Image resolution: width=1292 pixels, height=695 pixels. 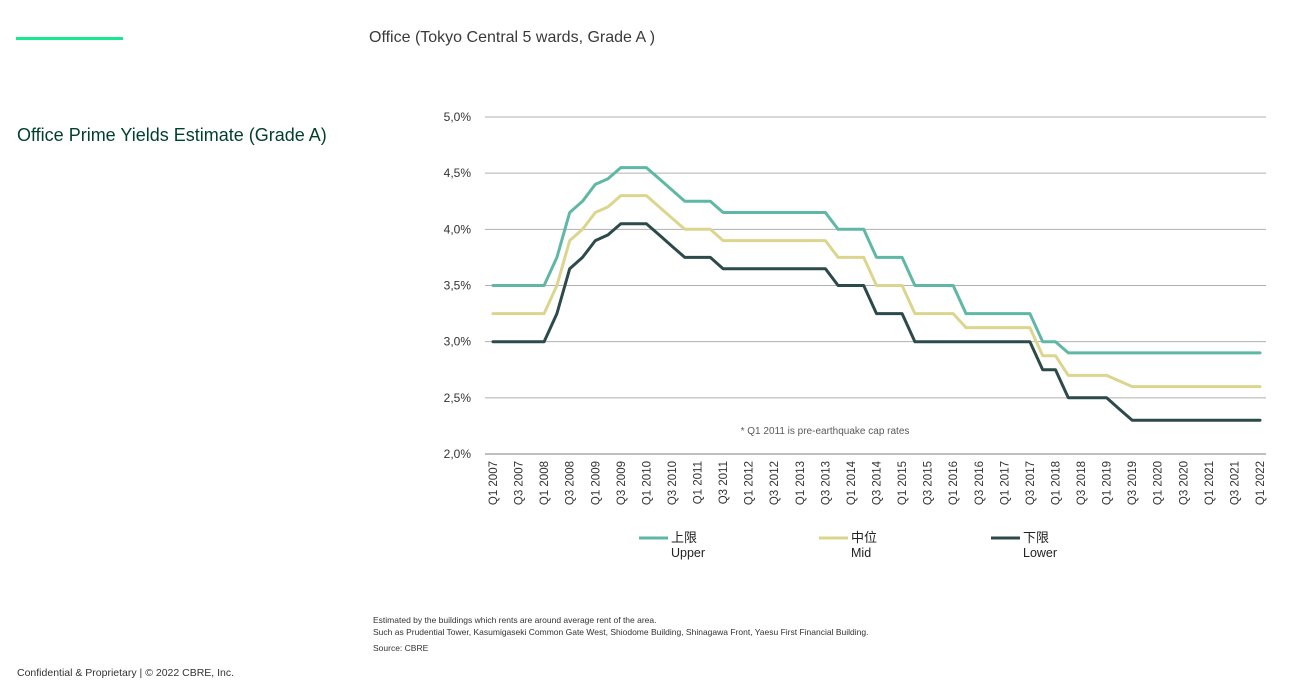 What do you see at coordinates (1261, 483) in the screenshot?
I see `x-tick-label: Q1 2022` at bounding box center [1261, 483].